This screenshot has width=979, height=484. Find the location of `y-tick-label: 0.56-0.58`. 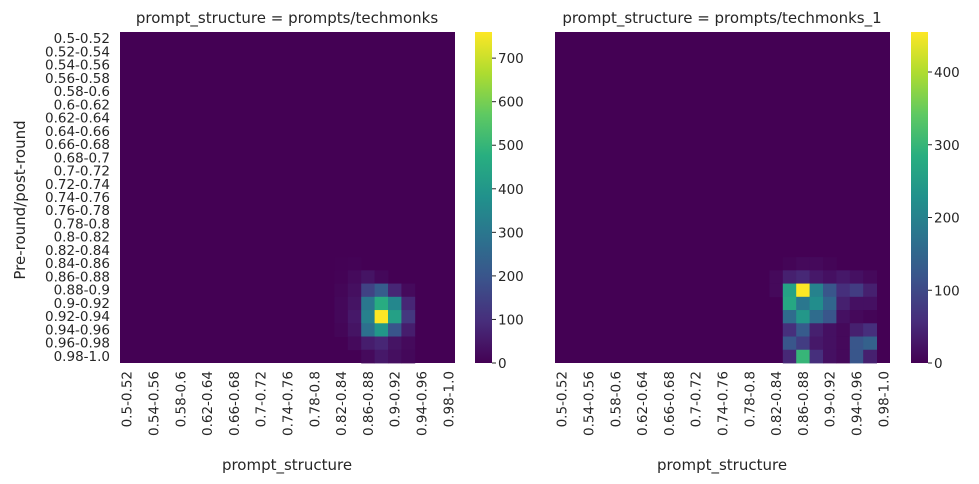

y-tick-label: 0.56-0.58 is located at coordinates (77, 79).